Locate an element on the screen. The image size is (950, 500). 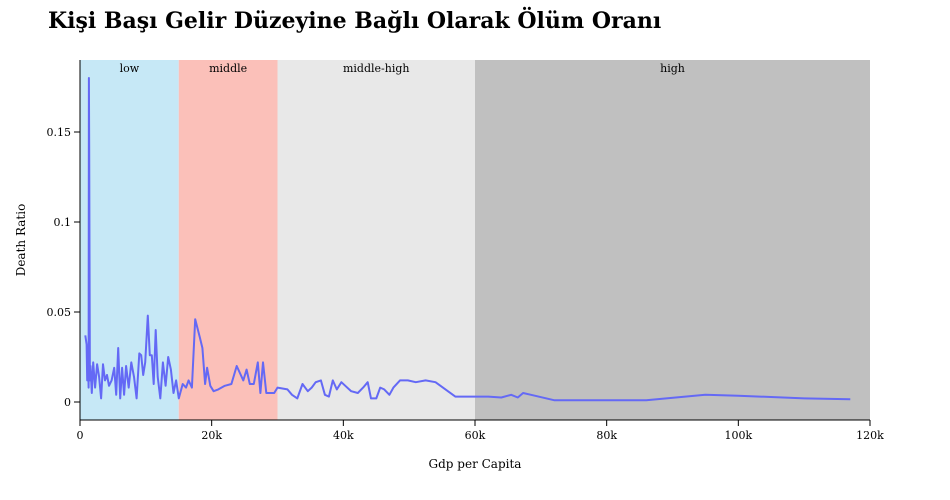
y-tick-label: 0.05 is located at coordinates (59, 312).